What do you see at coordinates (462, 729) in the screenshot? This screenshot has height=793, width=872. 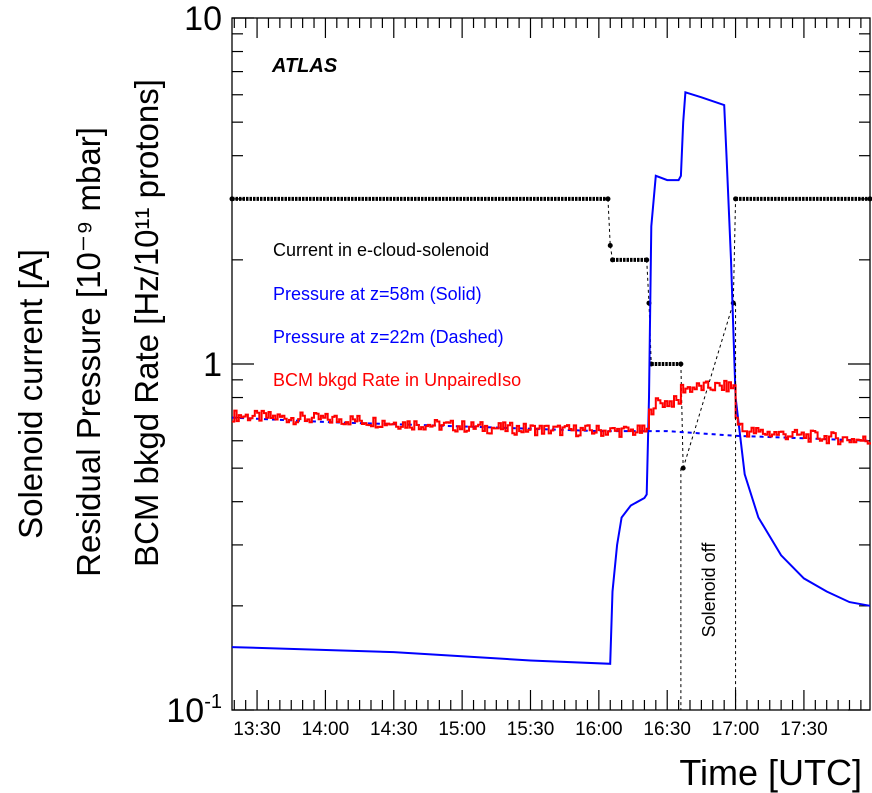 I see `x-tick-label: 15:00` at bounding box center [462, 729].